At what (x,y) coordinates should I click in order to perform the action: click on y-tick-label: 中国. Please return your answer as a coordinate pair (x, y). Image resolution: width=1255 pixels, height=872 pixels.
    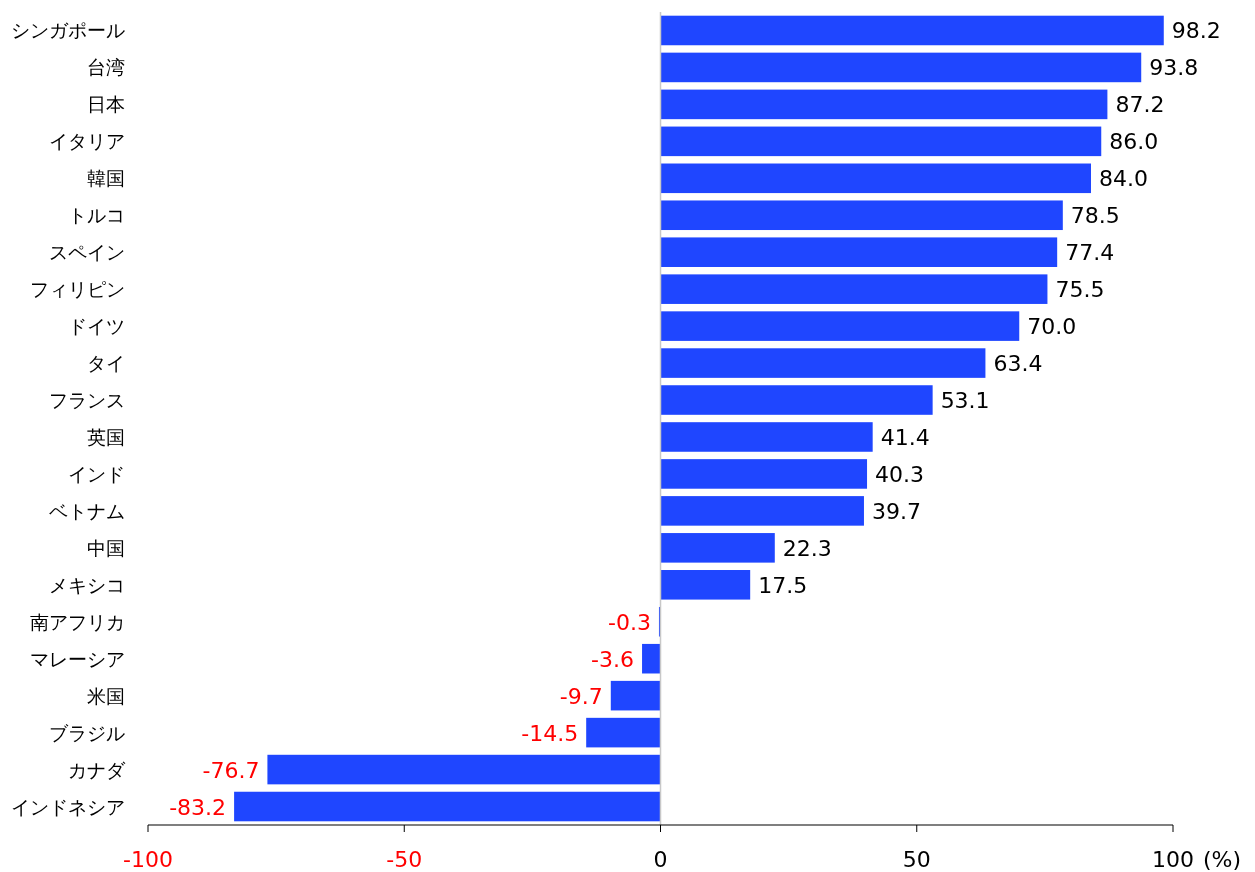
    Looking at the image, I should click on (106, 547).